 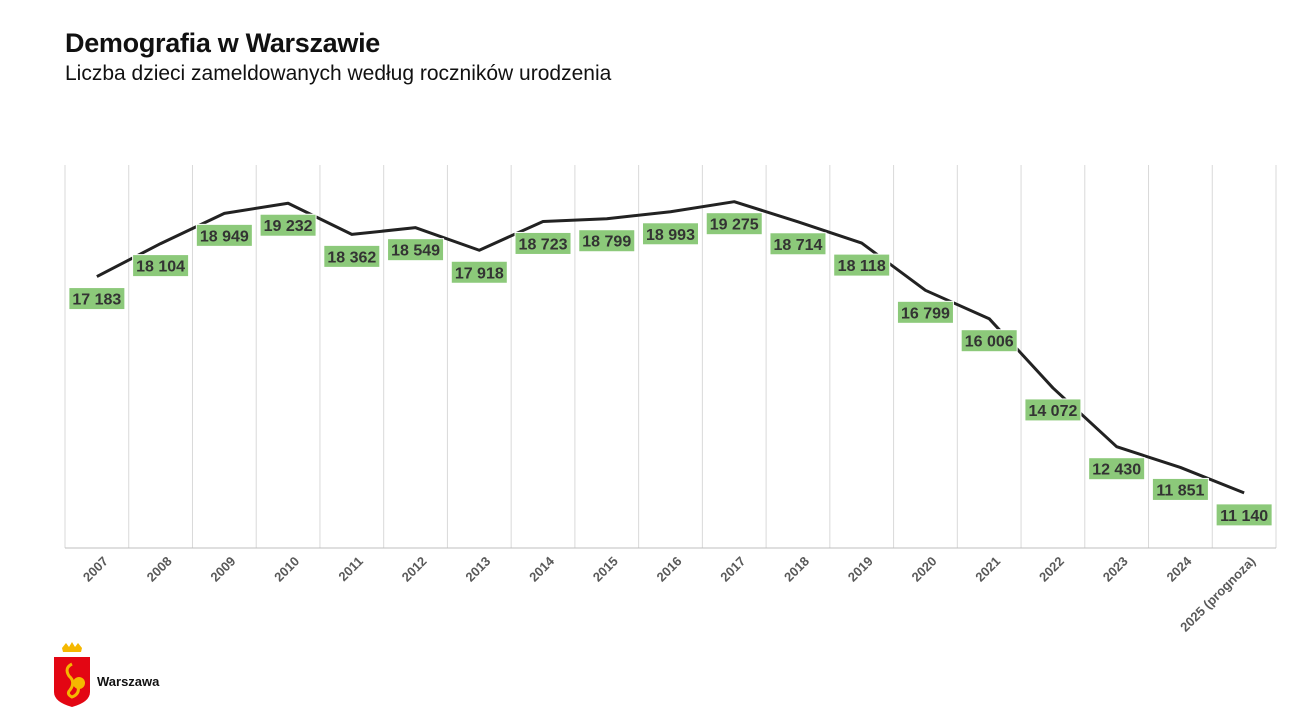 I want to click on x-tick-label: 2007, so click(x=95, y=569).